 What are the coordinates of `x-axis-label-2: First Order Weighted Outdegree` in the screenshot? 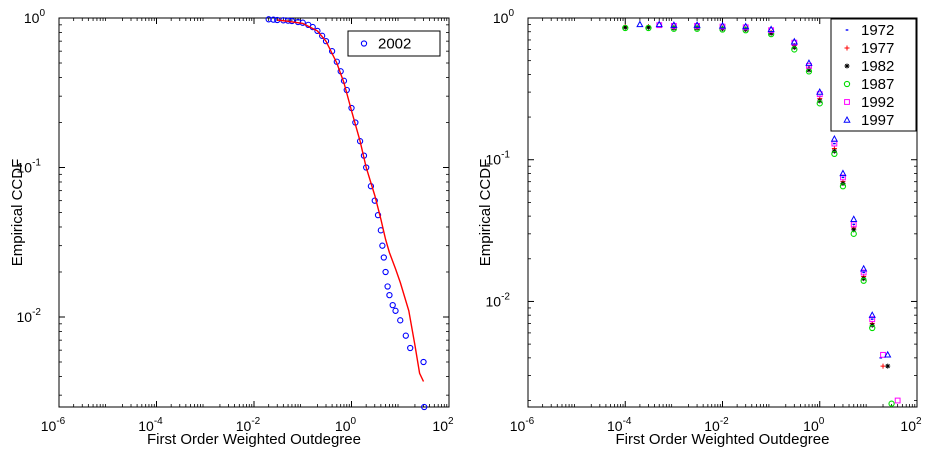 It's located at (723, 439).